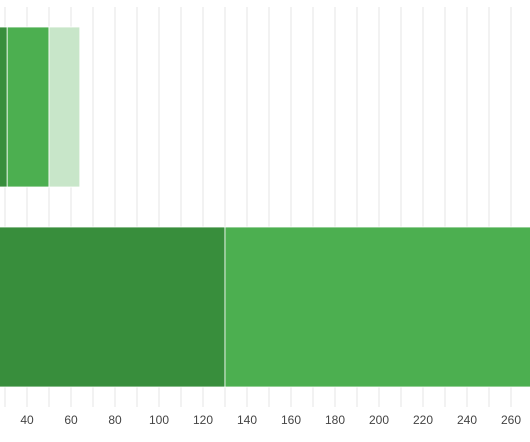  I want to click on x-tick-label: 220, so click(423, 420).